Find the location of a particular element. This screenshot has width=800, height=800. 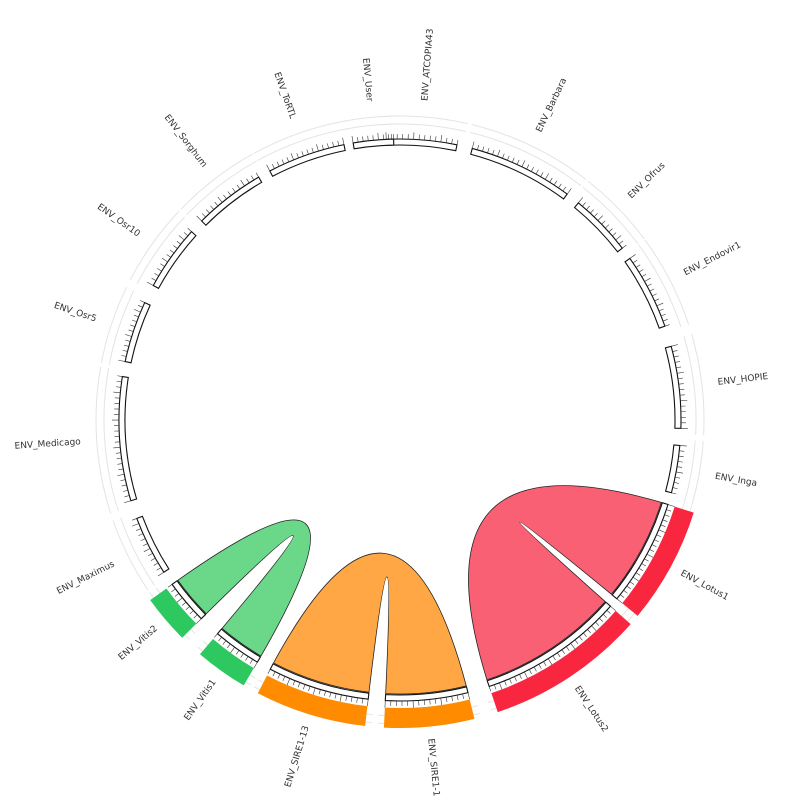

segment-env-lotus1 is located at coordinates (640, 550).